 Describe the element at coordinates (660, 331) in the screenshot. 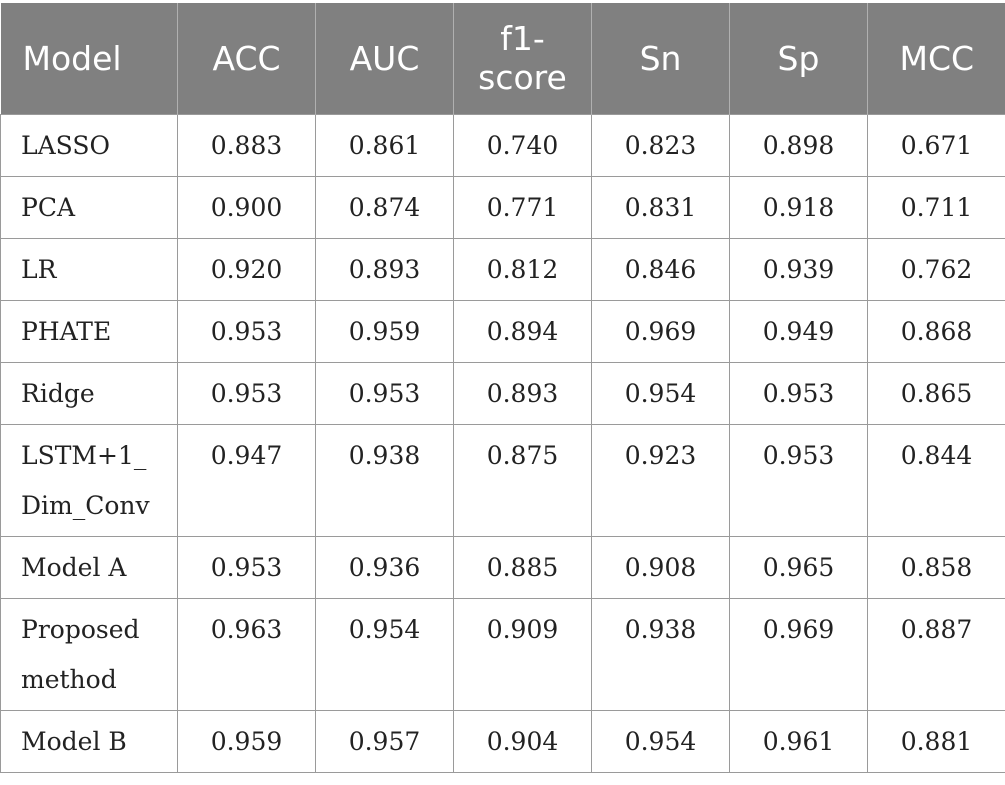

I see `sn-cell: 0.969` at that location.